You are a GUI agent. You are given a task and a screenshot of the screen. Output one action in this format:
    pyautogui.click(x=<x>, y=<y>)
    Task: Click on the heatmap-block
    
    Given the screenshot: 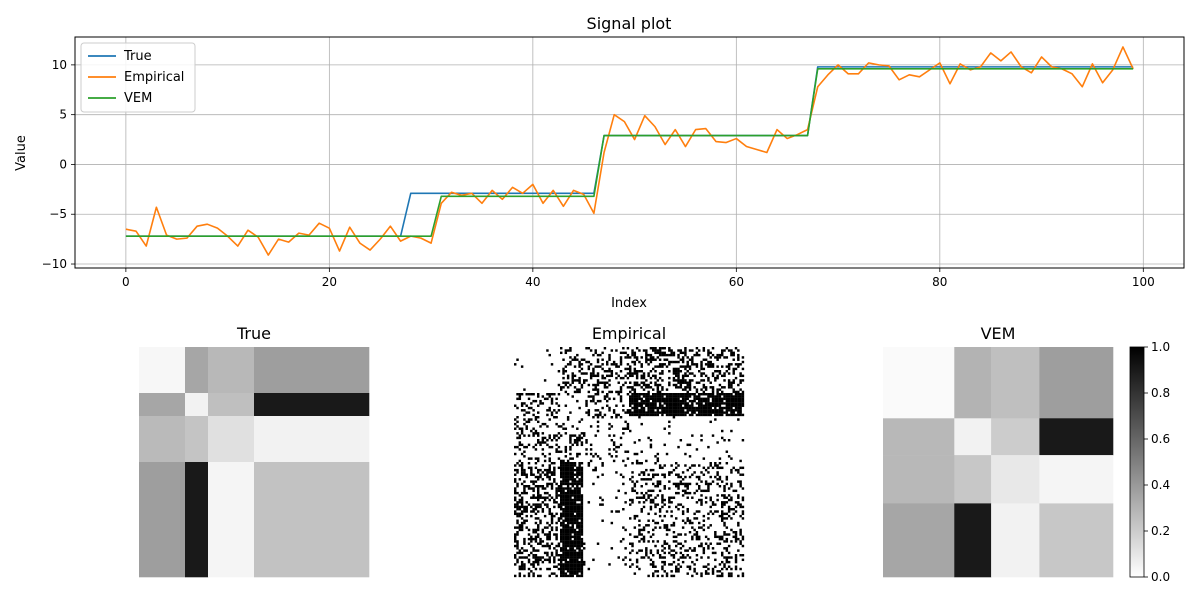 What is the action you would take?
    pyautogui.click(x=162, y=370)
    